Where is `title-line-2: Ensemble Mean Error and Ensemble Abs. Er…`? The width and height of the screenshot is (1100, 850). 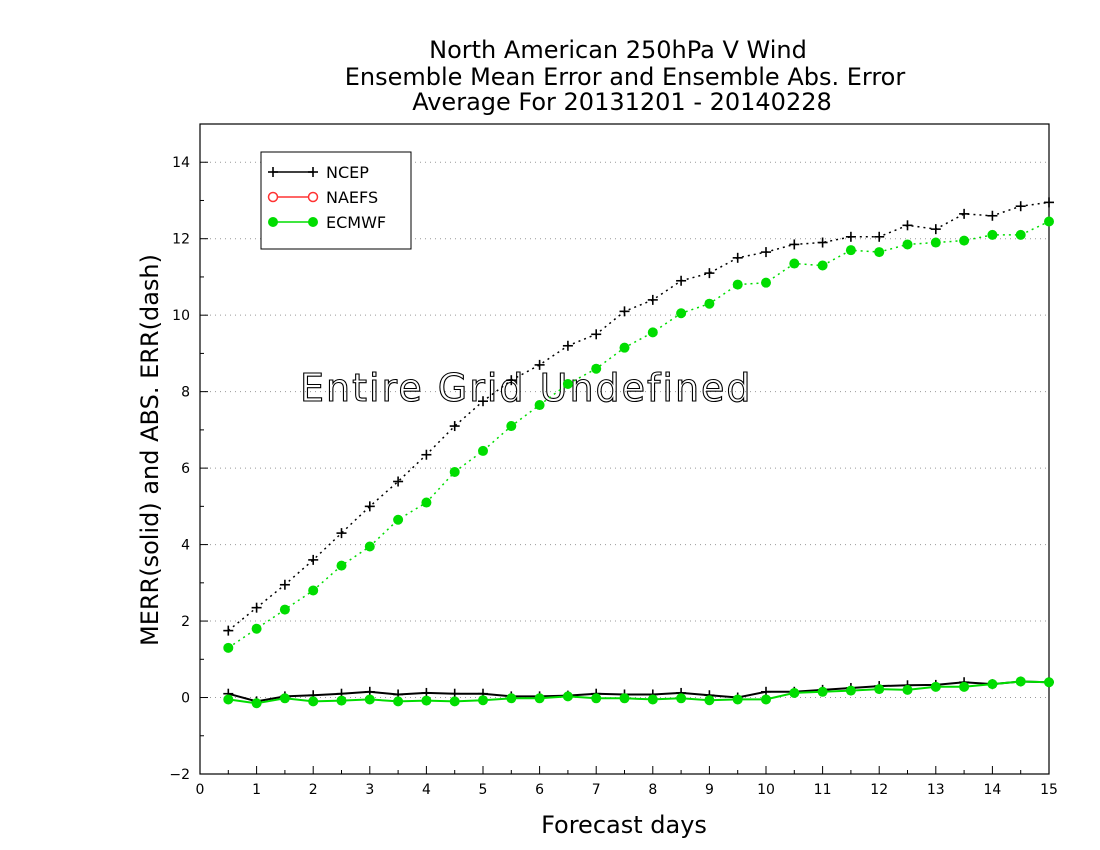
title-line-2: Ensemble Mean Error and Ensemble Abs. Er… is located at coordinates (625, 77).